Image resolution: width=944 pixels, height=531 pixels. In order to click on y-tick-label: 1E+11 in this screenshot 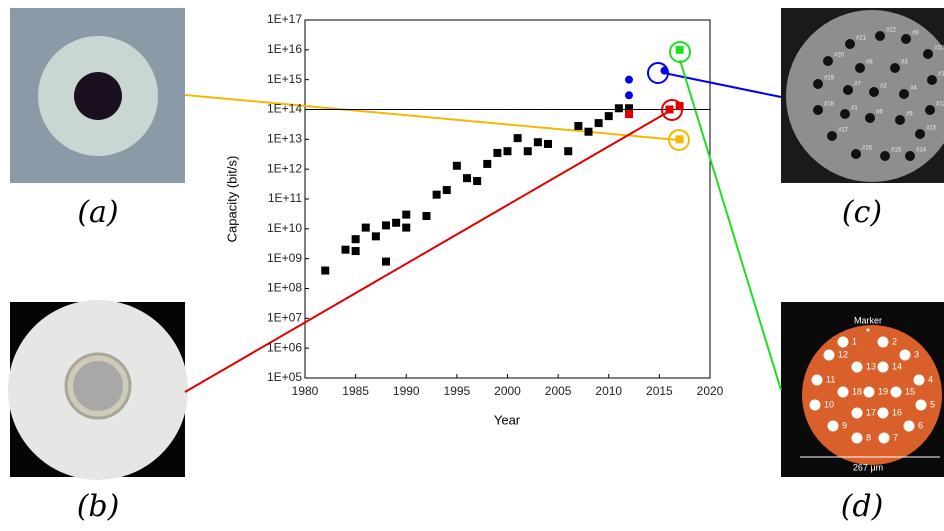, I will do `click(285, 198)`.